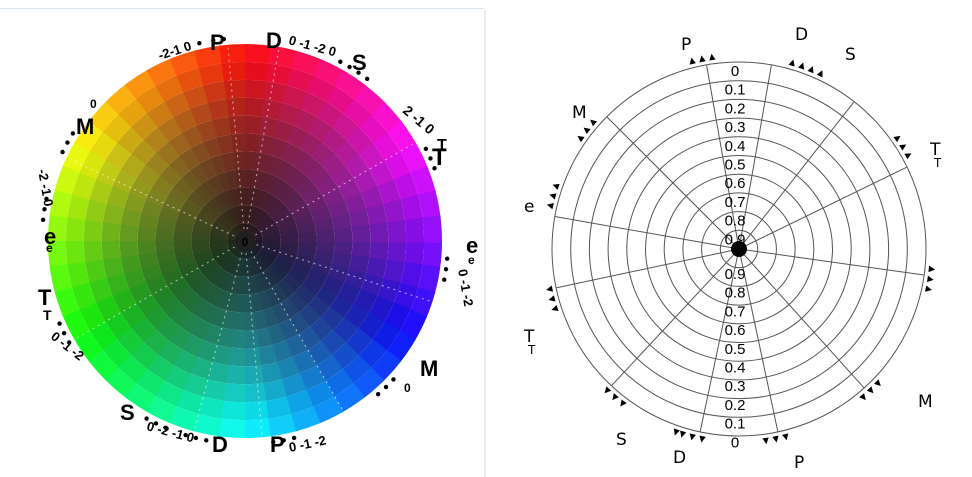  I want to click on hue-scale-M-left: 0, so click(93, 104).